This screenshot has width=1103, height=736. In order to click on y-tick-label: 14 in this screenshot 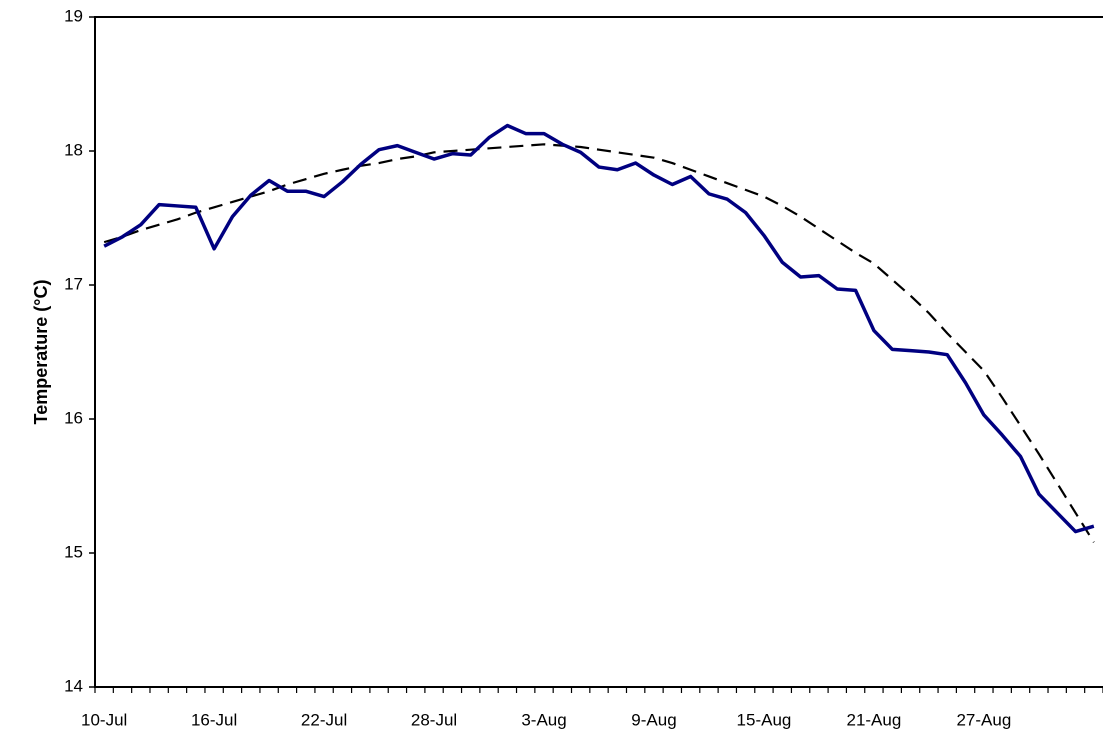, I will do `click(73, 685)`.